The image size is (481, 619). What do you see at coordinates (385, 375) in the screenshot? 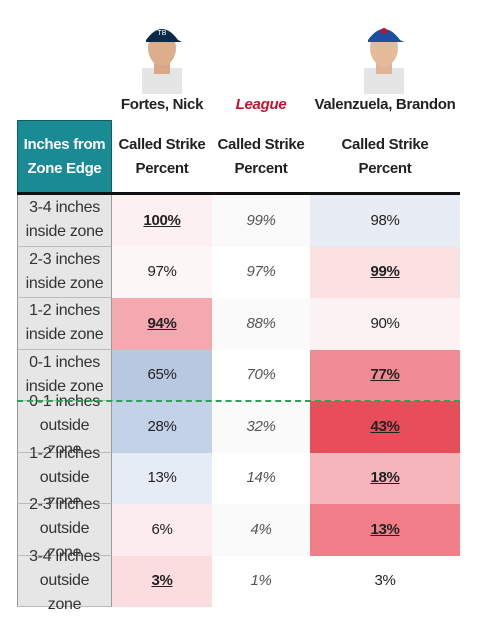
I see `value-cell: 77%` at bounding box center [385, 375].